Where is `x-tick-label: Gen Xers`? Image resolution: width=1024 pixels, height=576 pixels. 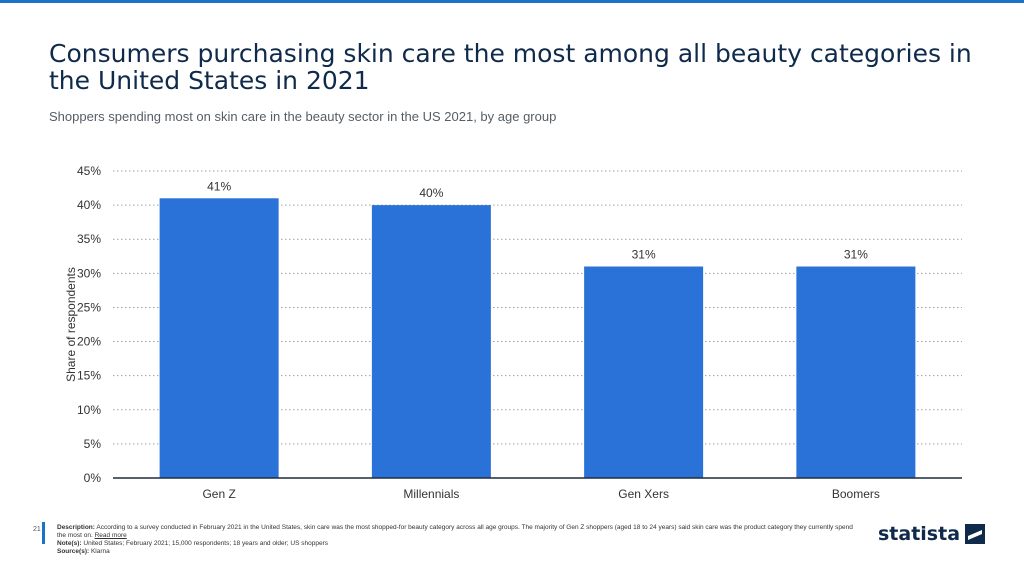 x-tick-label: Gen Xers is located at coordinates (643, 494).